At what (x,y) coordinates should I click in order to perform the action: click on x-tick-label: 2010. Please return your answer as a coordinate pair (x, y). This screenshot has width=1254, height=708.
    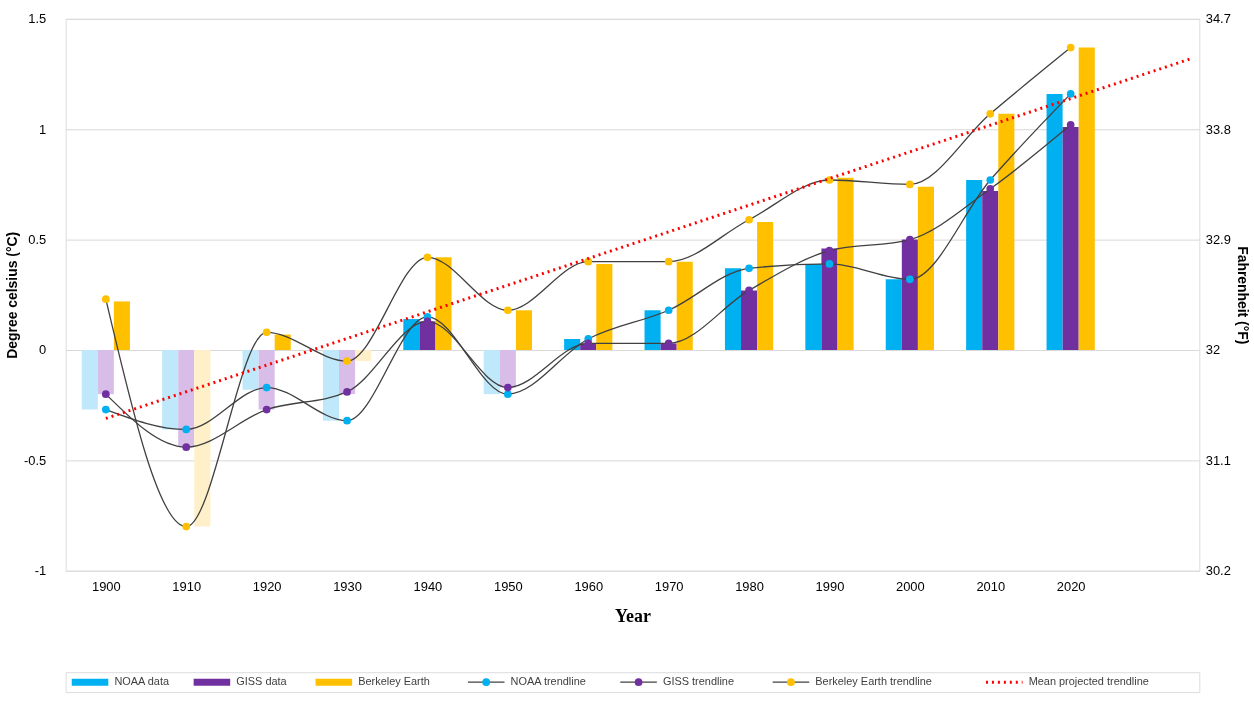
    Looking at the image, I should click on (991, 587).